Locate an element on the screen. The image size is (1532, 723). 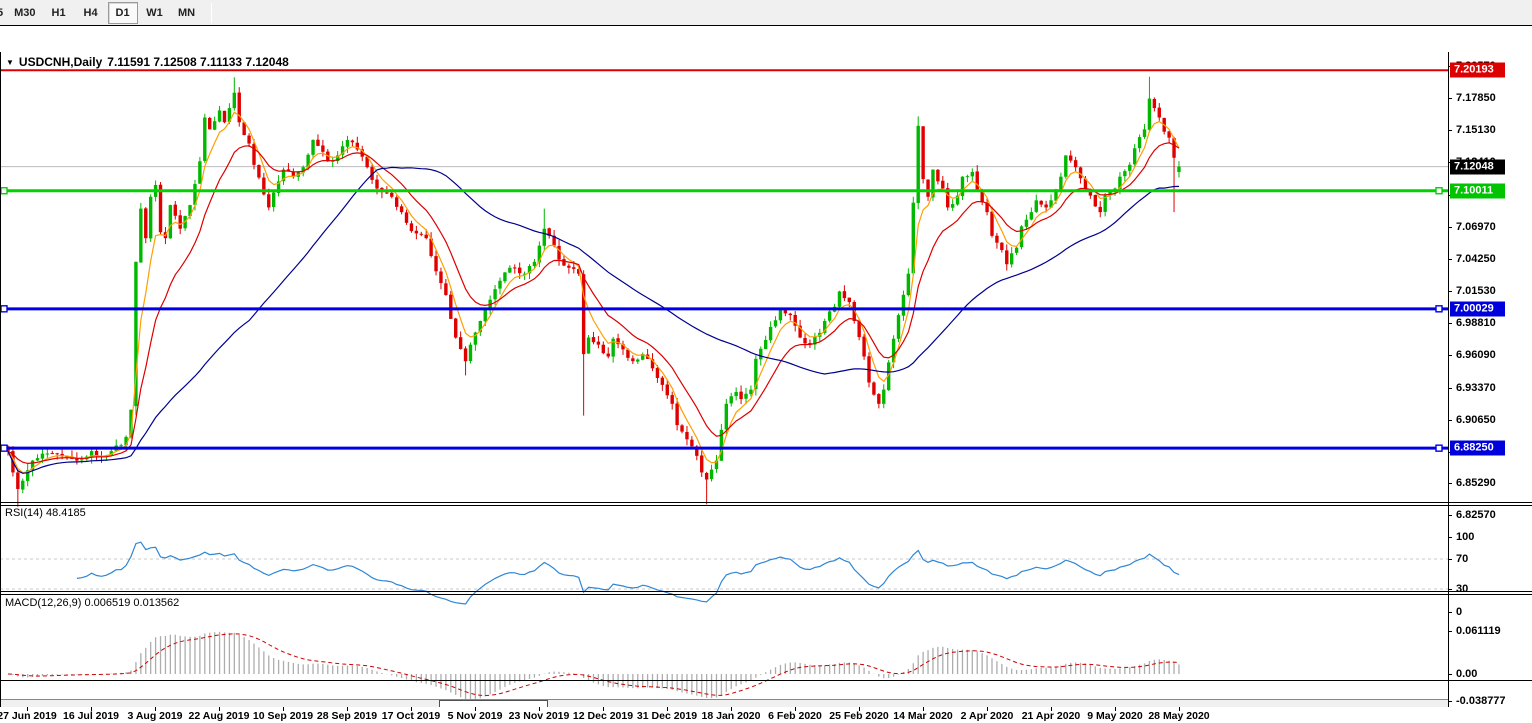
date-label: 10 Sep 2019 is located at coordinates (283, 716).